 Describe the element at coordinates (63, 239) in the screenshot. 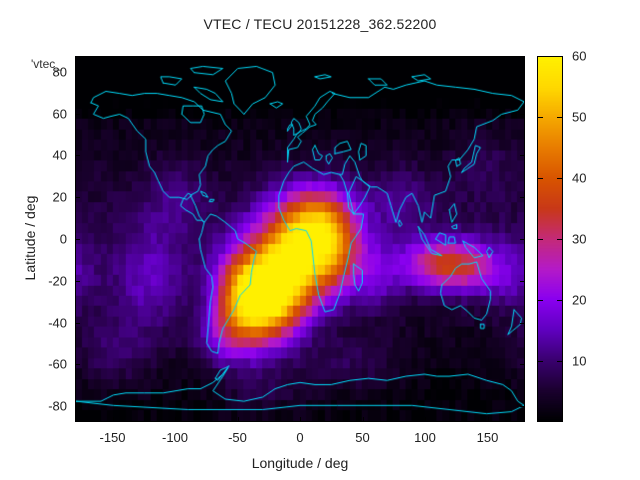

I see `y-tick-label: 0` at that location.